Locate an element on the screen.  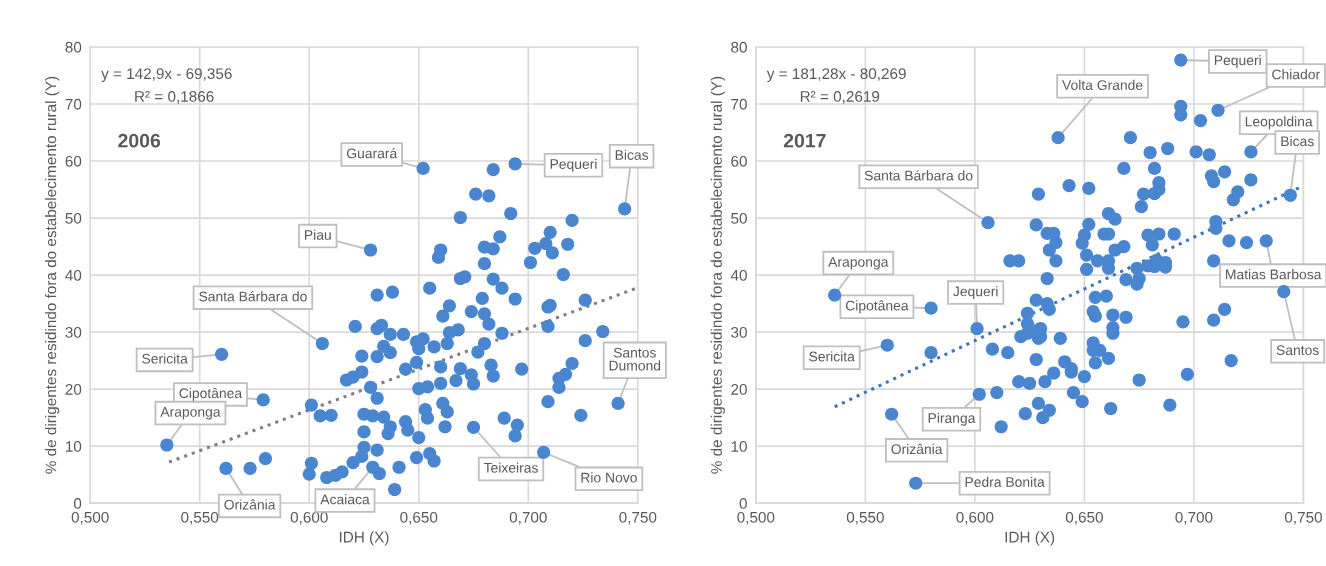
annotation: y = 142,9x - 69,356 is located at coordinates (166, 75).